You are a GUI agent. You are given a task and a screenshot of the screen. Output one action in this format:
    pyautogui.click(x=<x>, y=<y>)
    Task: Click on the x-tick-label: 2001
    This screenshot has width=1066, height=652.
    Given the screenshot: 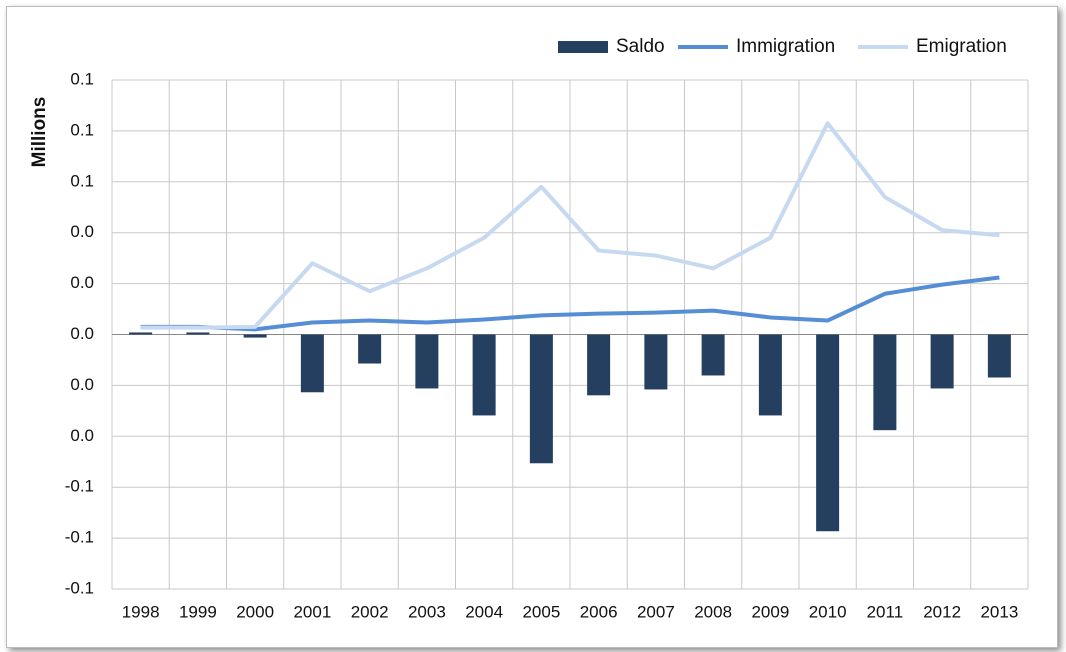 What is the action you would take?
    pyautogui.click(x=312, y=611)
    